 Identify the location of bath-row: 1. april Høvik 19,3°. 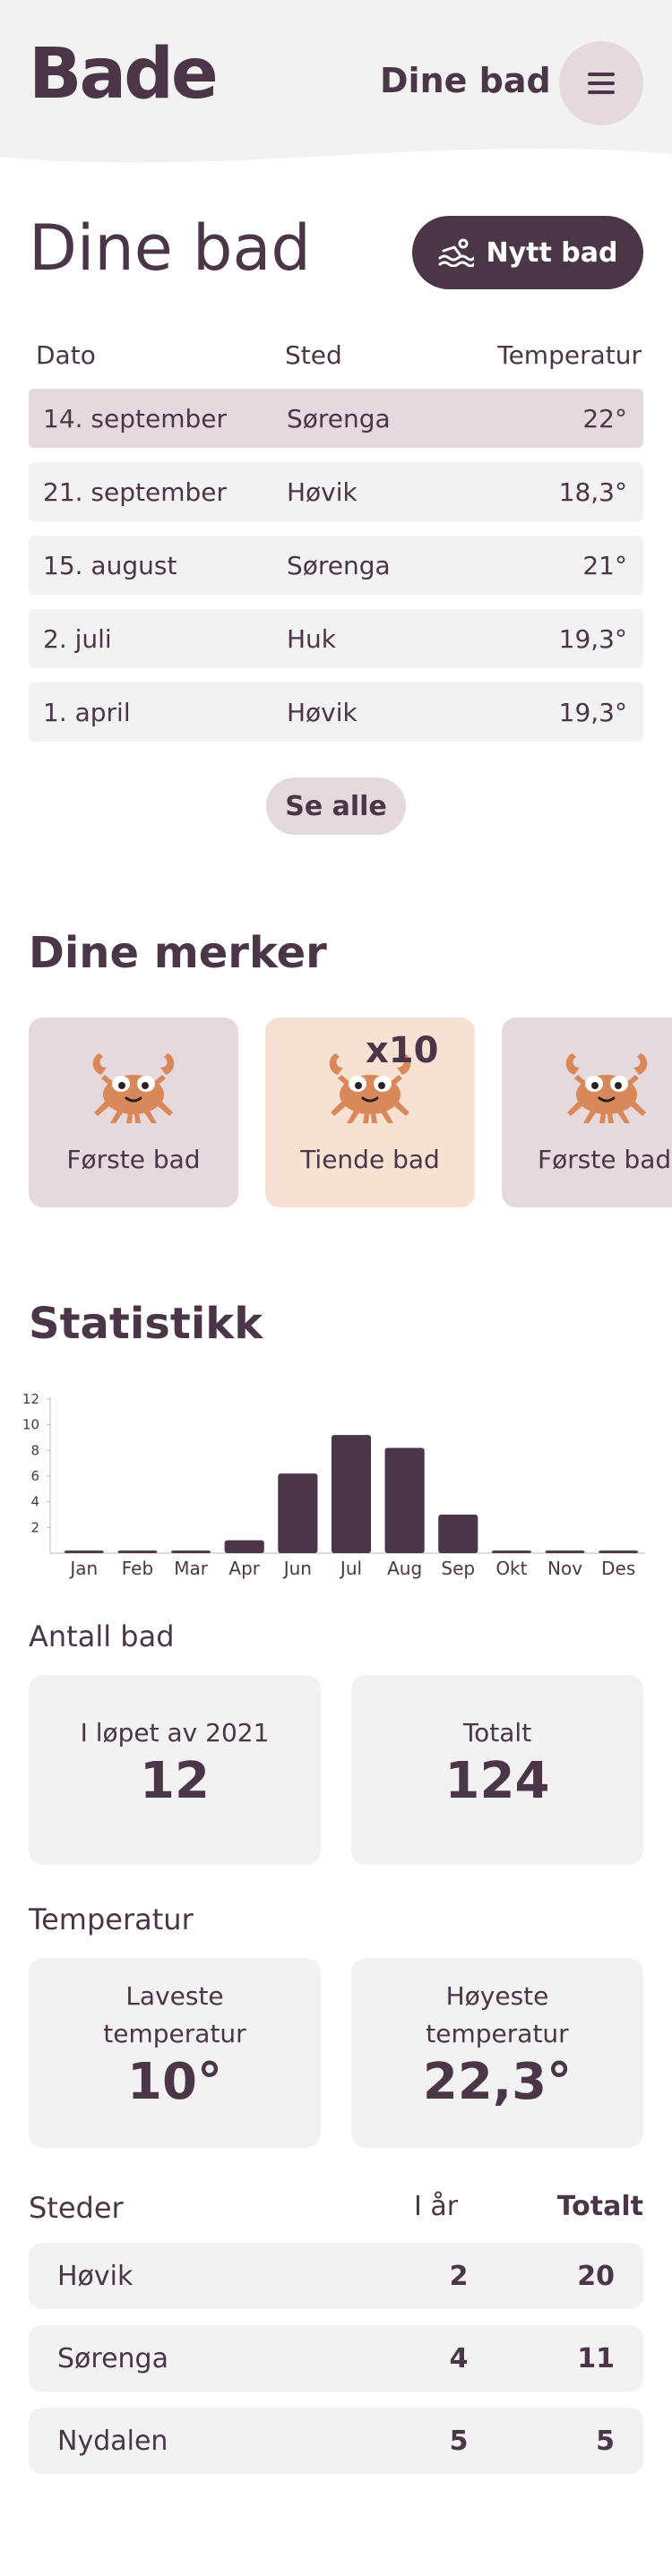
(336, 712).